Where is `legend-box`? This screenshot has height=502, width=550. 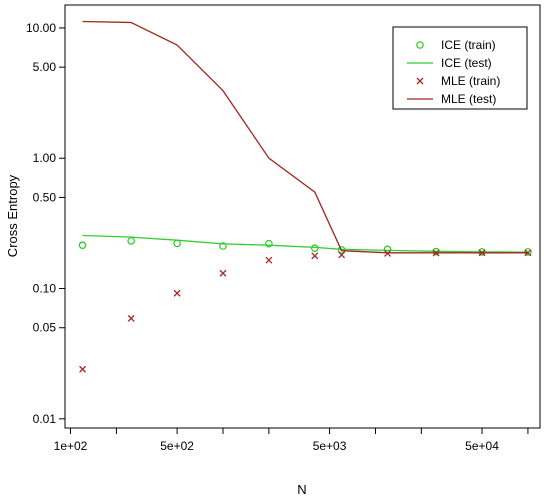 legend-box is located at coordinates (460, 68).